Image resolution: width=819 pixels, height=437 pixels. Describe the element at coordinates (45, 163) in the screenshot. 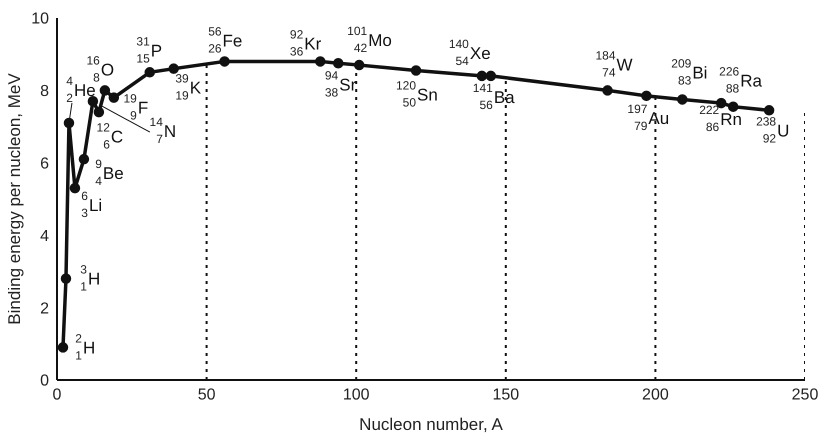

I see `y-tick-label: 6` at that location.